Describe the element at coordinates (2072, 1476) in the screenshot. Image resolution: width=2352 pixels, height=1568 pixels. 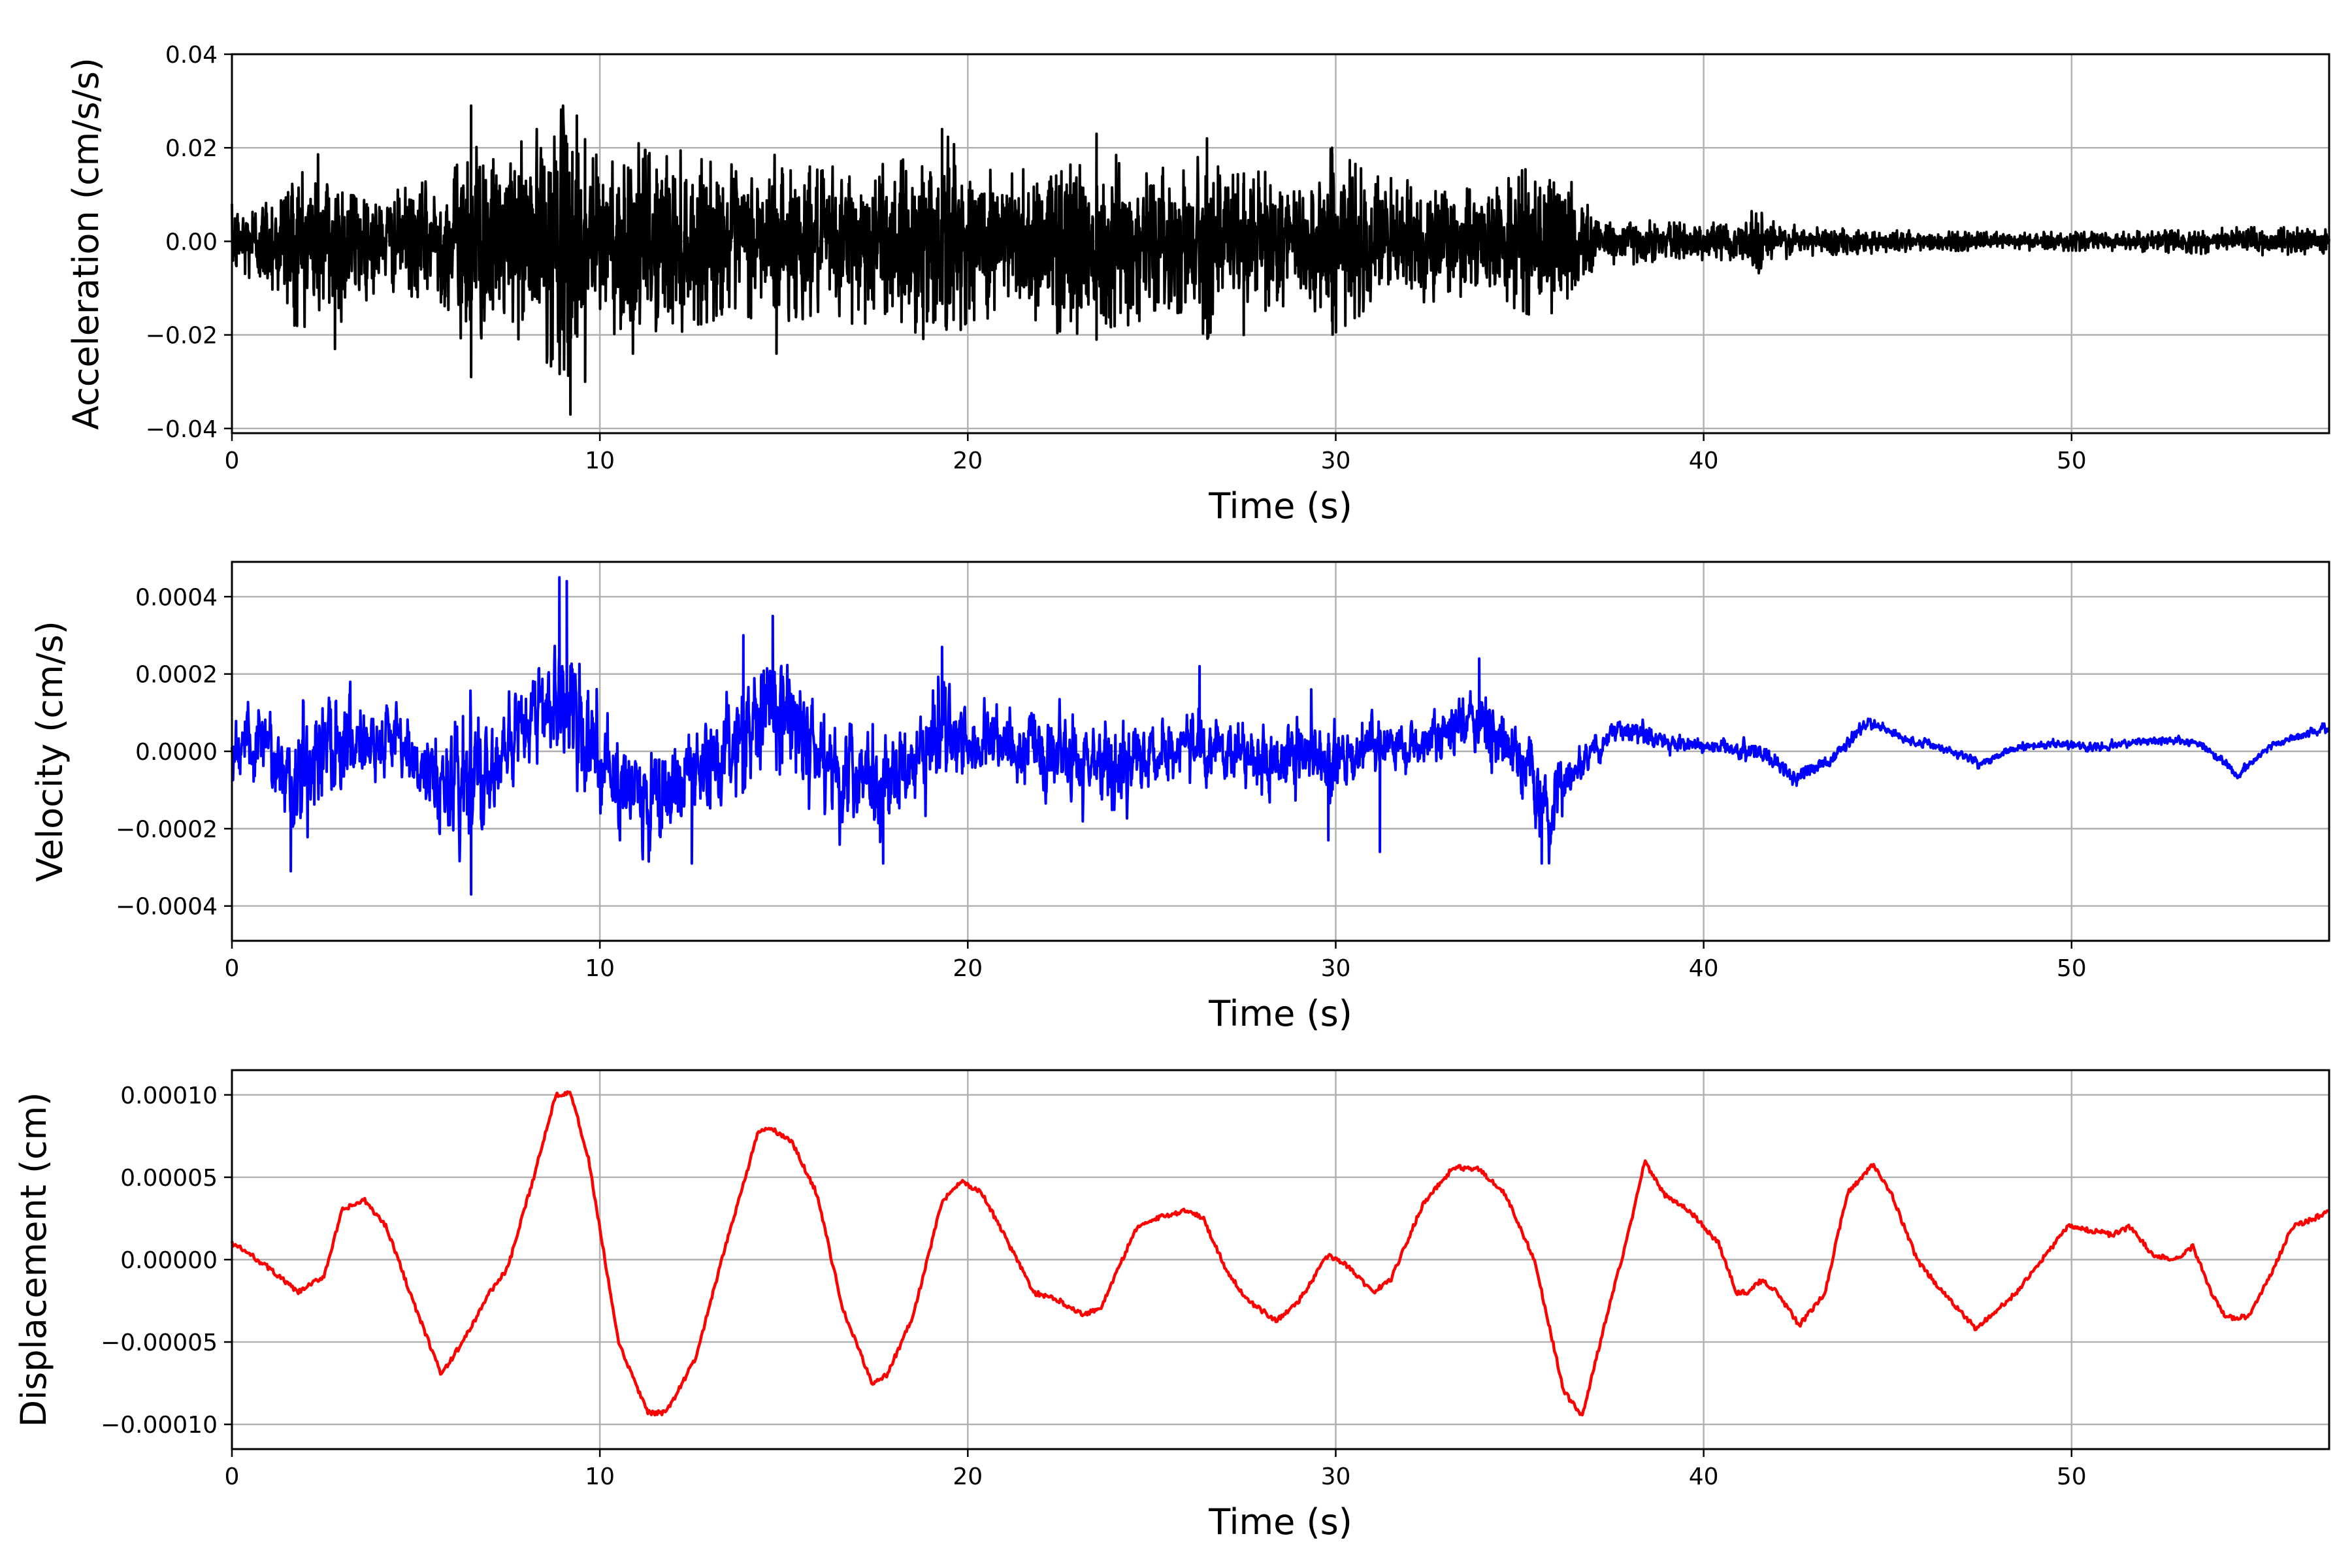
I see `displacement-x-tick-label-5: 50` at that location.